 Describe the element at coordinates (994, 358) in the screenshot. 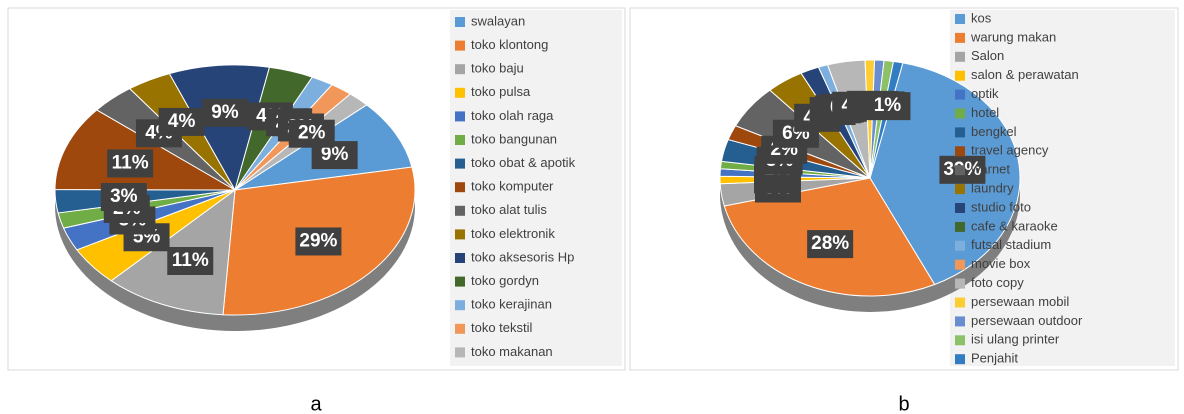

I see `legend-label: Penjahit` at that location.